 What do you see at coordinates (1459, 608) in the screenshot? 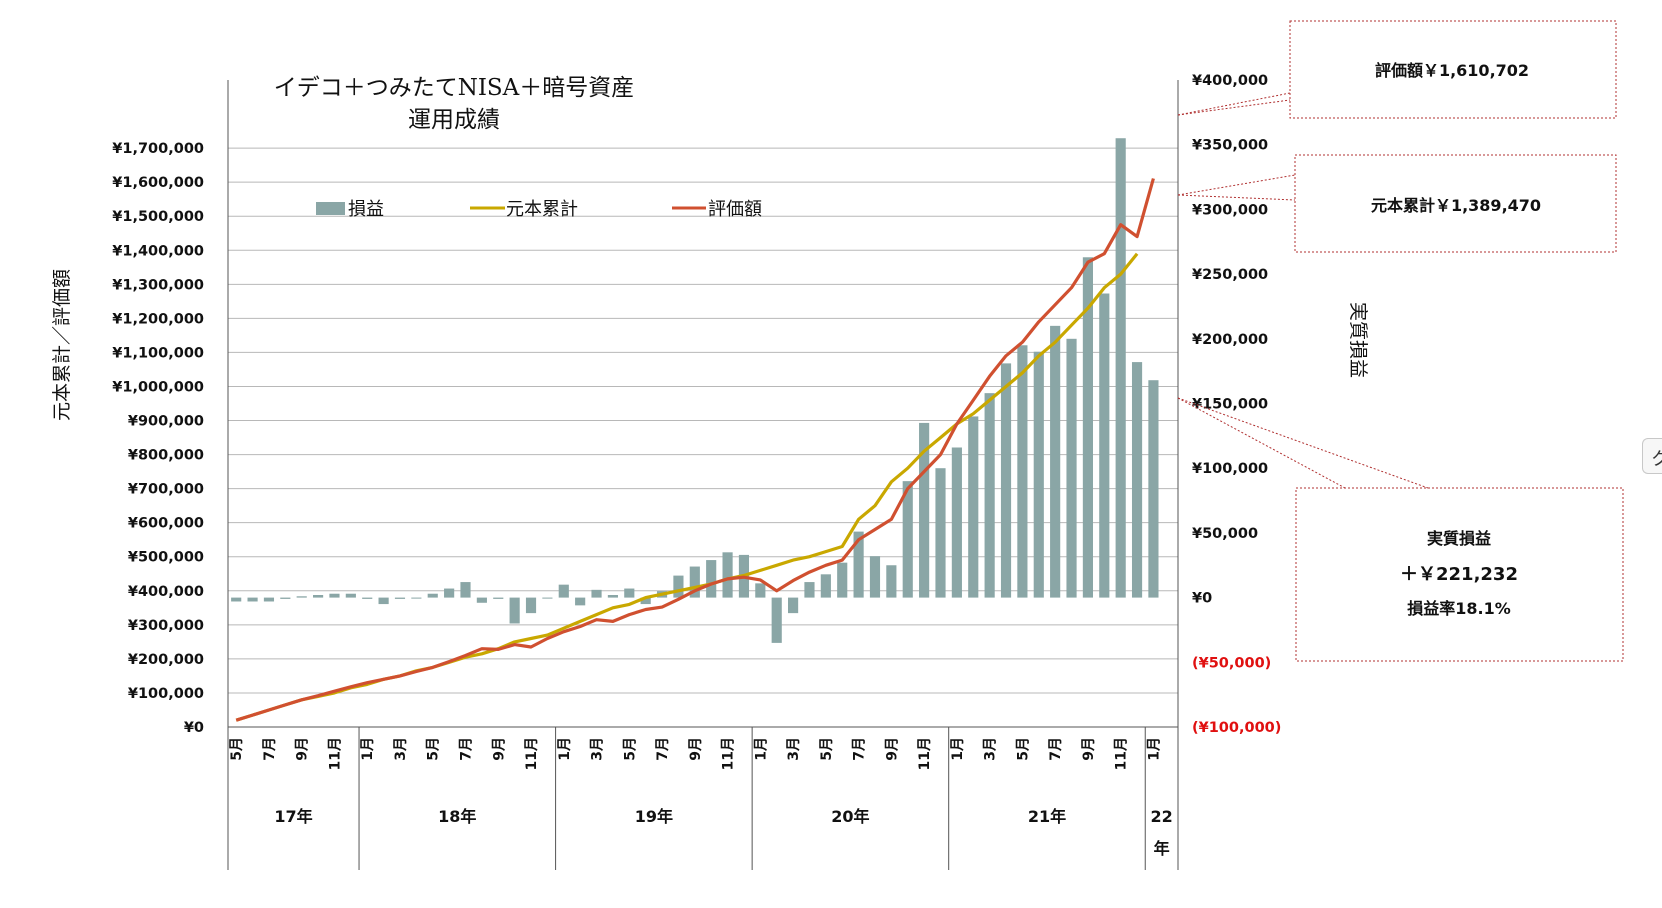
I see `callout-profit-rate: 損益率18.1%` at bounding box center [1459, 608].